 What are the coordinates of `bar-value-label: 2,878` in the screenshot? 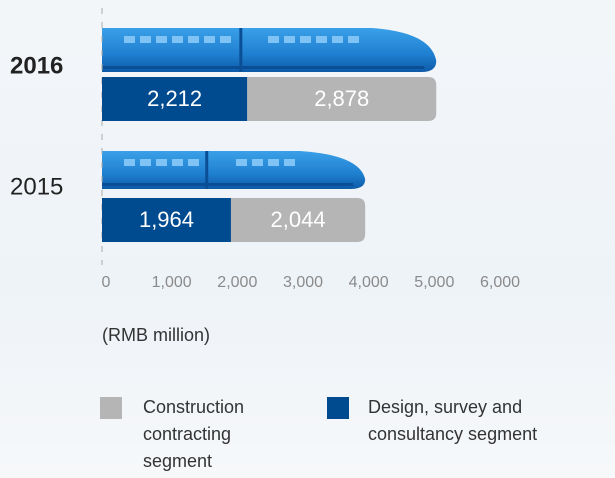 It's located at (341, 98).